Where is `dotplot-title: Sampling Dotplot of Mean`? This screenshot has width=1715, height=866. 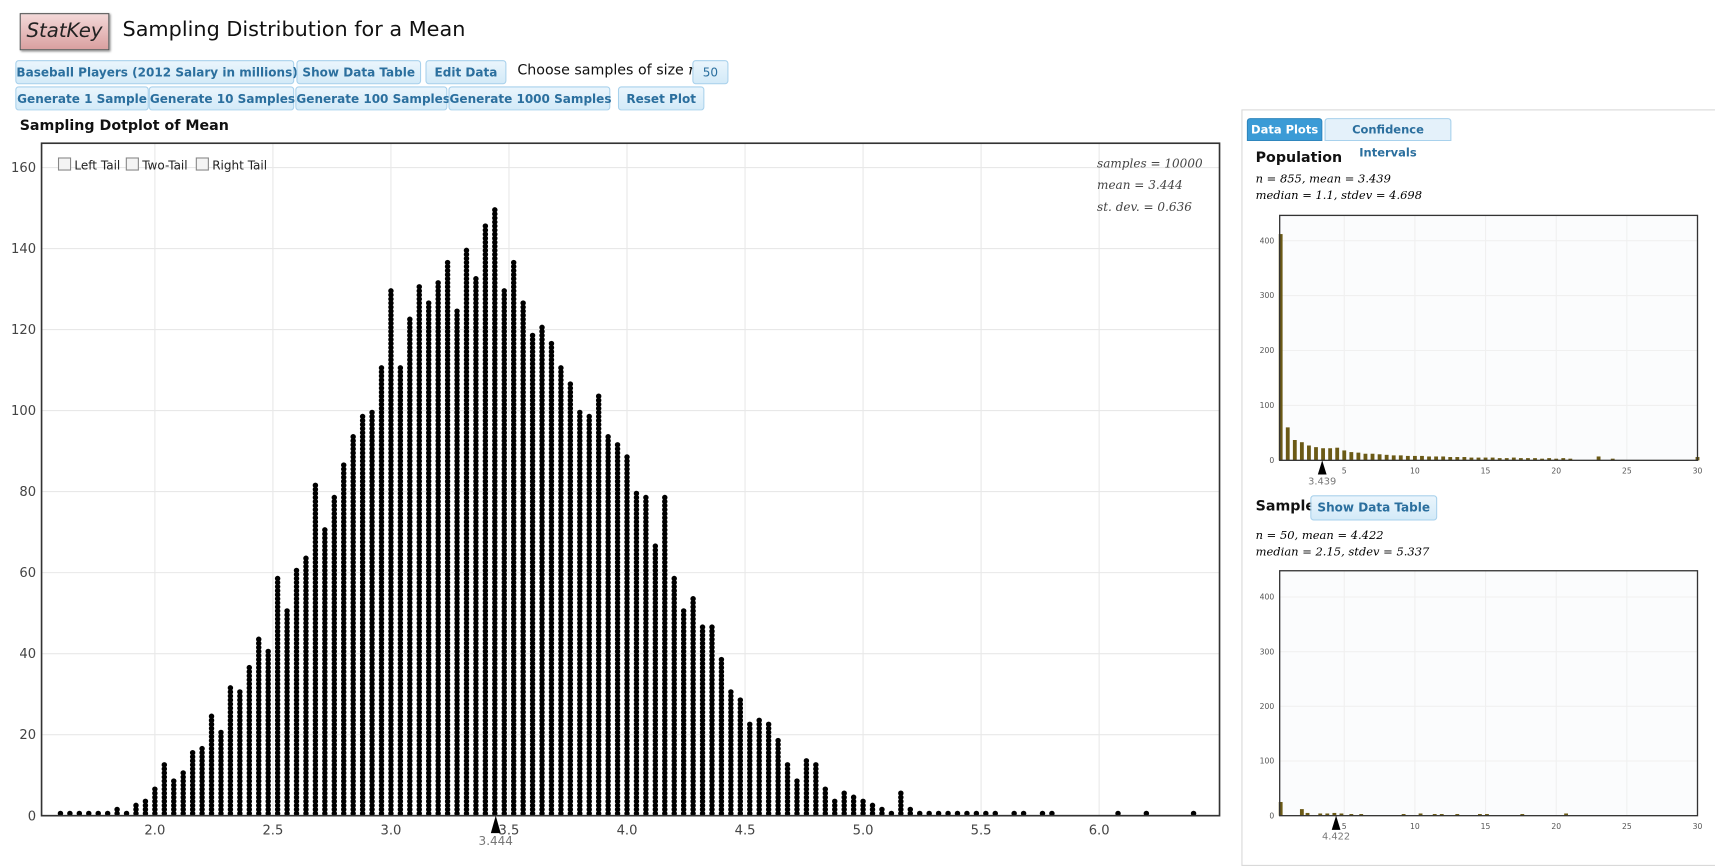 dotplot-title: Sampling Dotplot of Mean is located at coordinates (124, 126).